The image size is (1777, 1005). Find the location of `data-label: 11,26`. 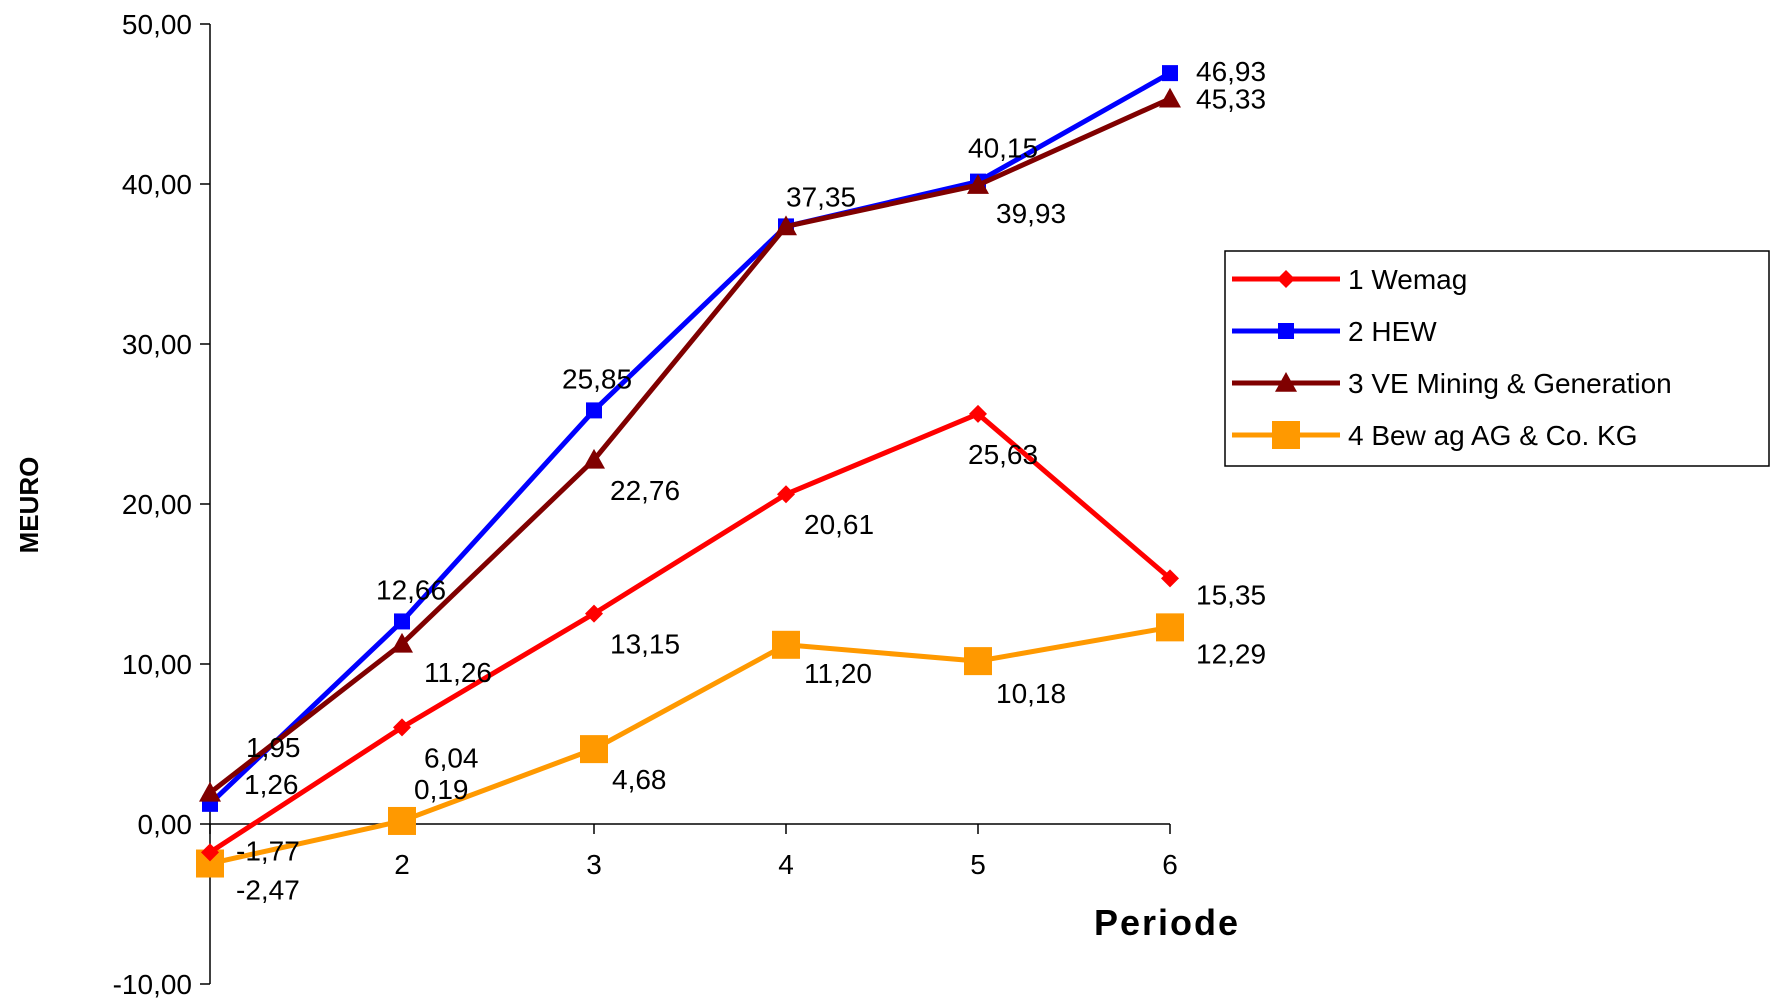

data-label: 11,26 is located at coordinates (458, 672).